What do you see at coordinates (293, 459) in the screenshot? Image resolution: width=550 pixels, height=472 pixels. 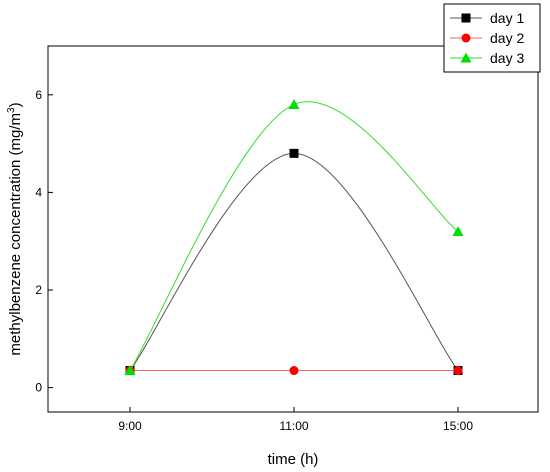 I see `x-axis-label: time (h)` at bounding box center [293, 459].